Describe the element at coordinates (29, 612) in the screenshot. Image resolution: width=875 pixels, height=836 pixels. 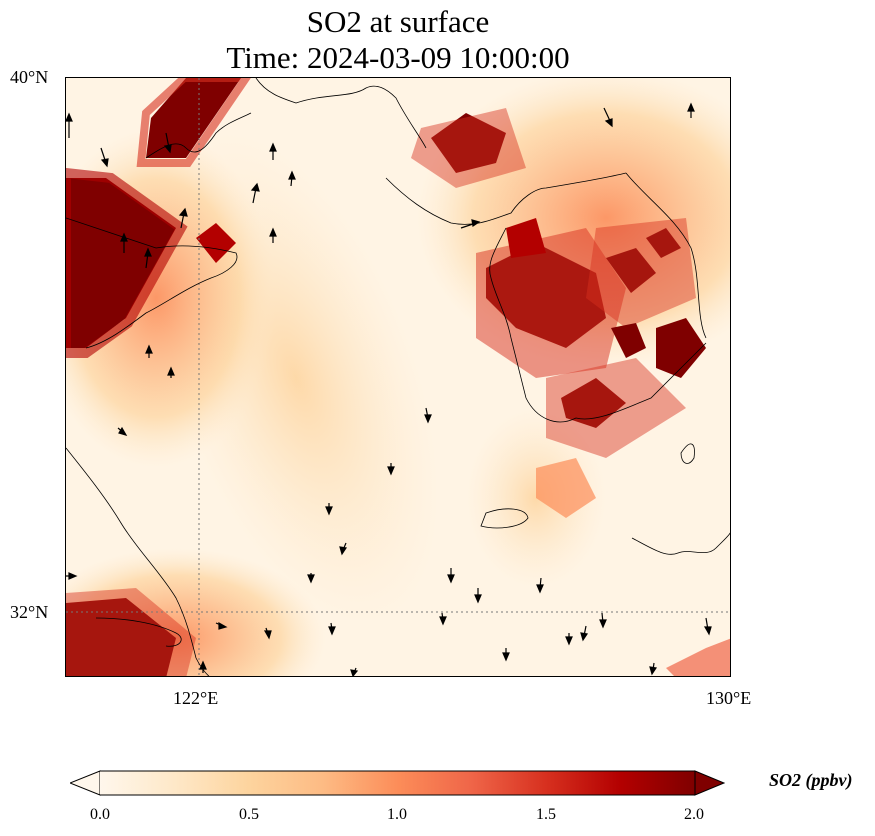
I see `lat-label-32: 32°N` at that location.